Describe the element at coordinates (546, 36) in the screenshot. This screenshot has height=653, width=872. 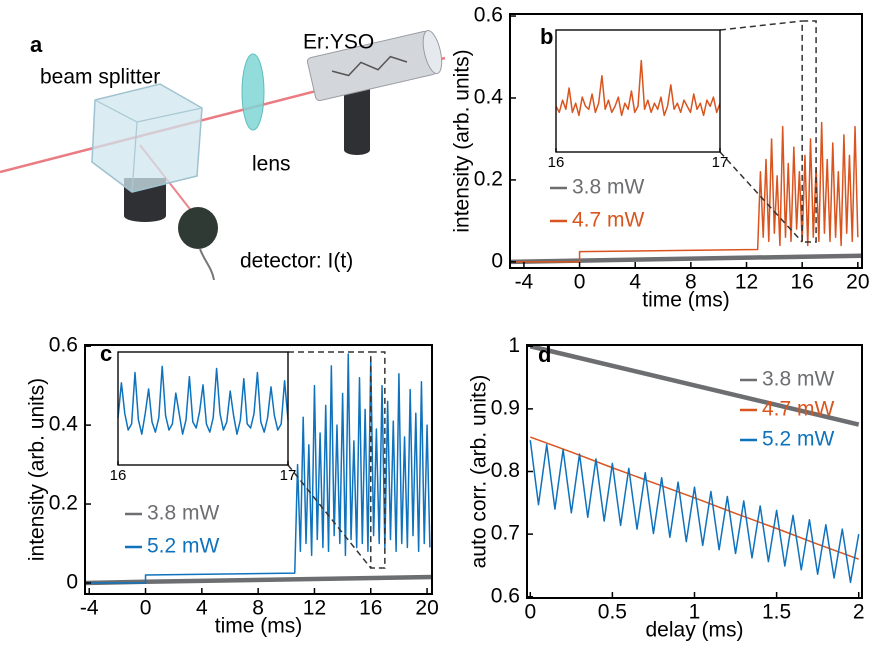
I see `panel-label: b` at that location.